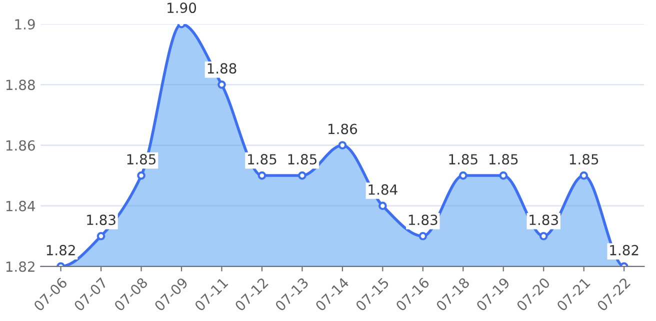  What do you see at coordinates (20, 145) in the screenshot?
I see `y-tick-label: 1.86` at bounding box center [20, 145].